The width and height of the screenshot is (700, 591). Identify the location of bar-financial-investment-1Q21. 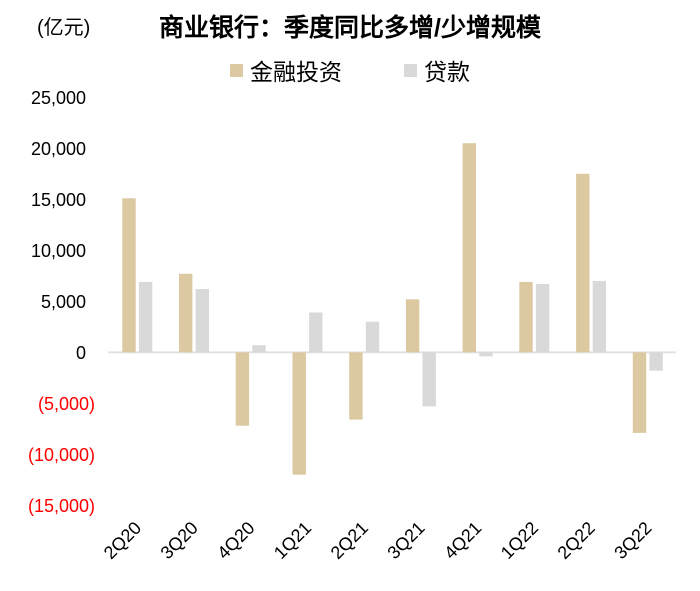
(299, 413).